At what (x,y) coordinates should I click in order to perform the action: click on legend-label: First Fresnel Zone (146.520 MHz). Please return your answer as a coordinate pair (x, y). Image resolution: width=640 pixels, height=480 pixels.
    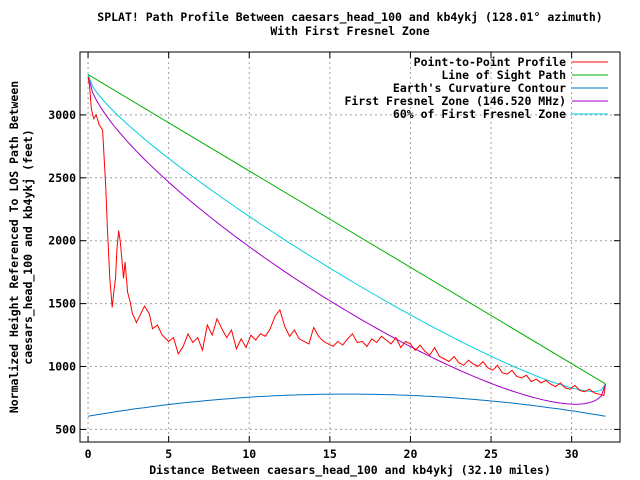
    Looking at the image, I should click on (455, 101).